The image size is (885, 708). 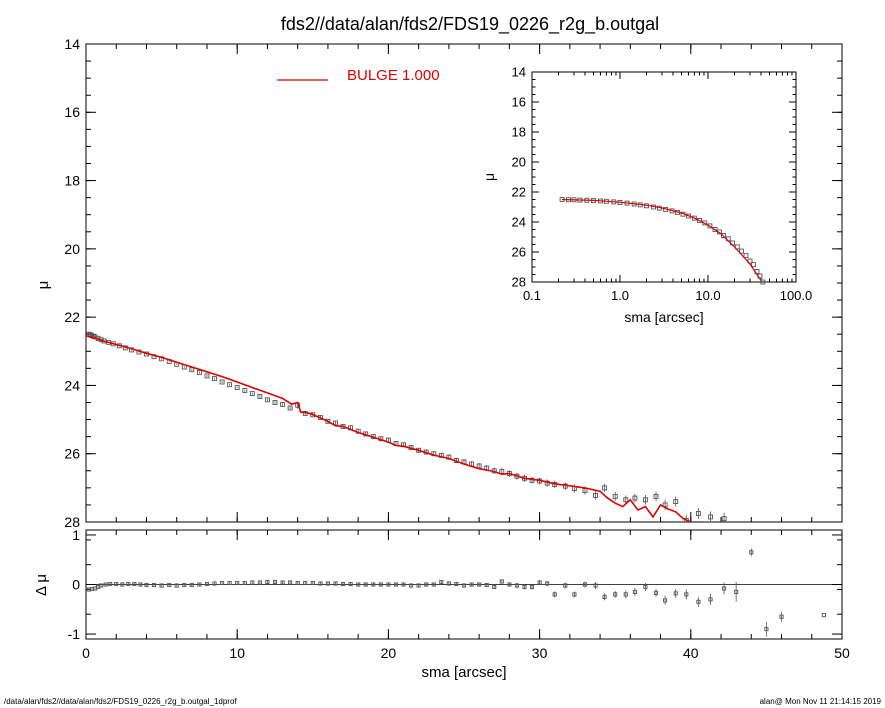 I want to click on x-tick-label: 1.0, so click(x=620, y=295).